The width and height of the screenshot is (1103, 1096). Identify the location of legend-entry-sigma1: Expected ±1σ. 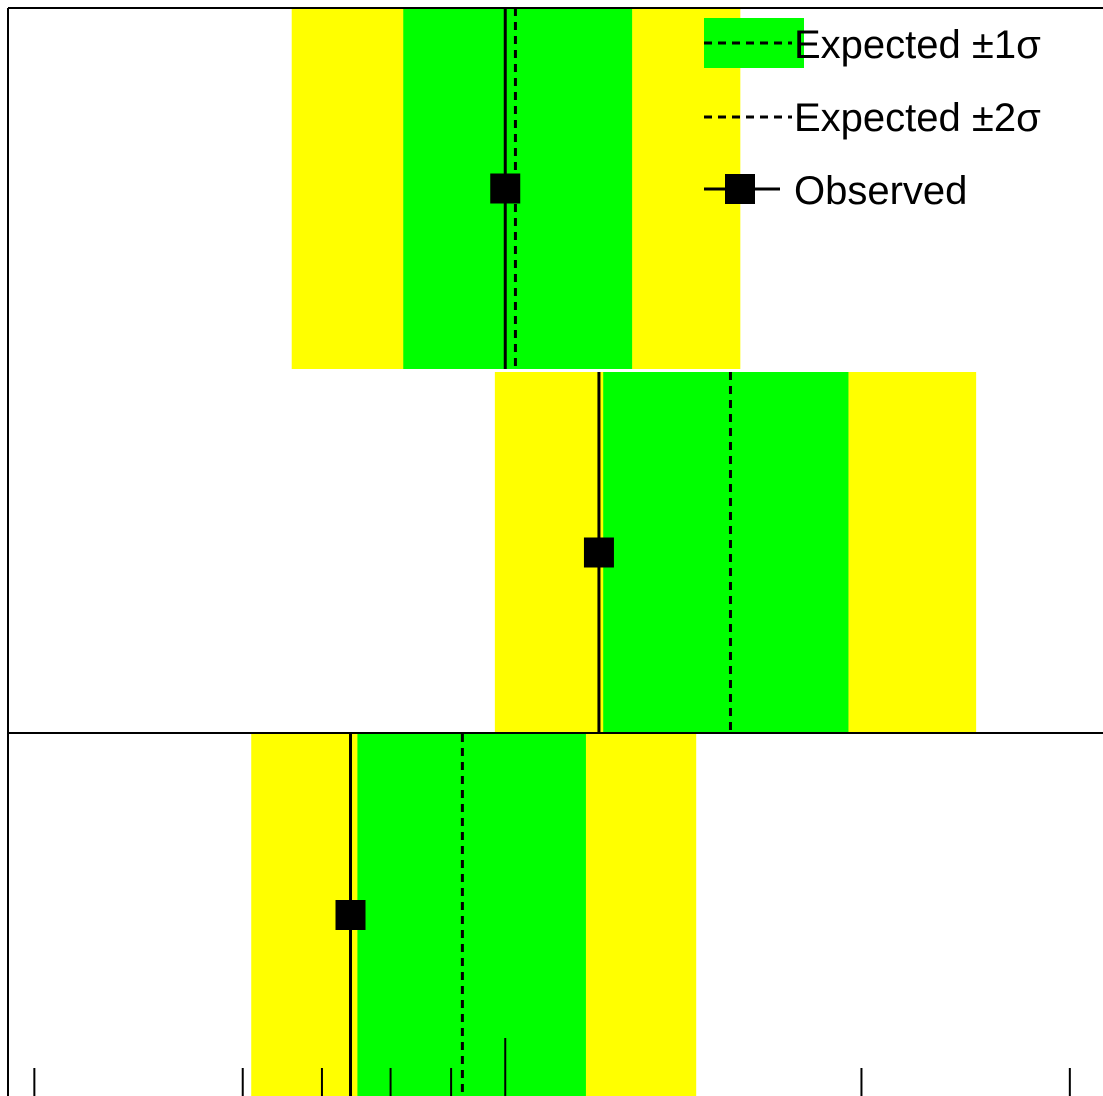
(872, 43).